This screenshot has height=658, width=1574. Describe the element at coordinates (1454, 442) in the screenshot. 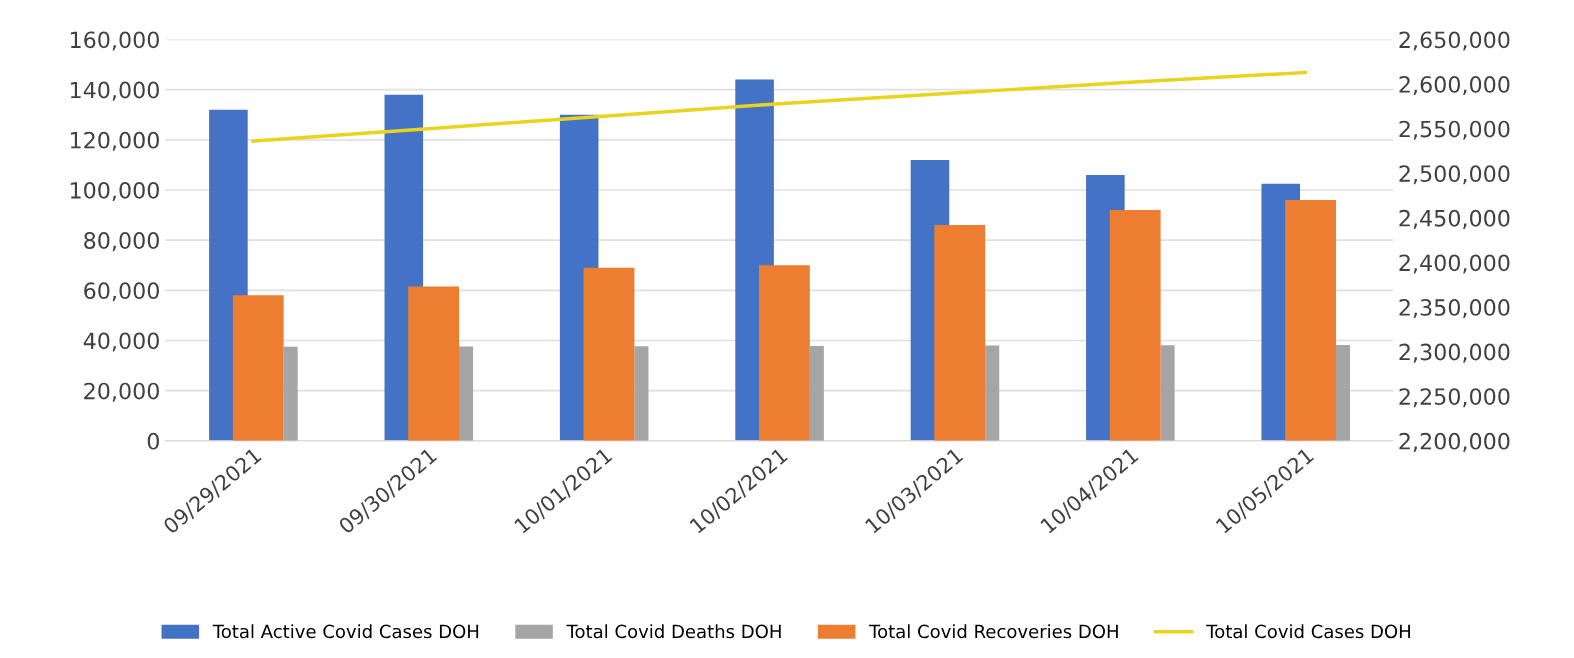

I see `y2-tick-label: 2,200,000` at that location.